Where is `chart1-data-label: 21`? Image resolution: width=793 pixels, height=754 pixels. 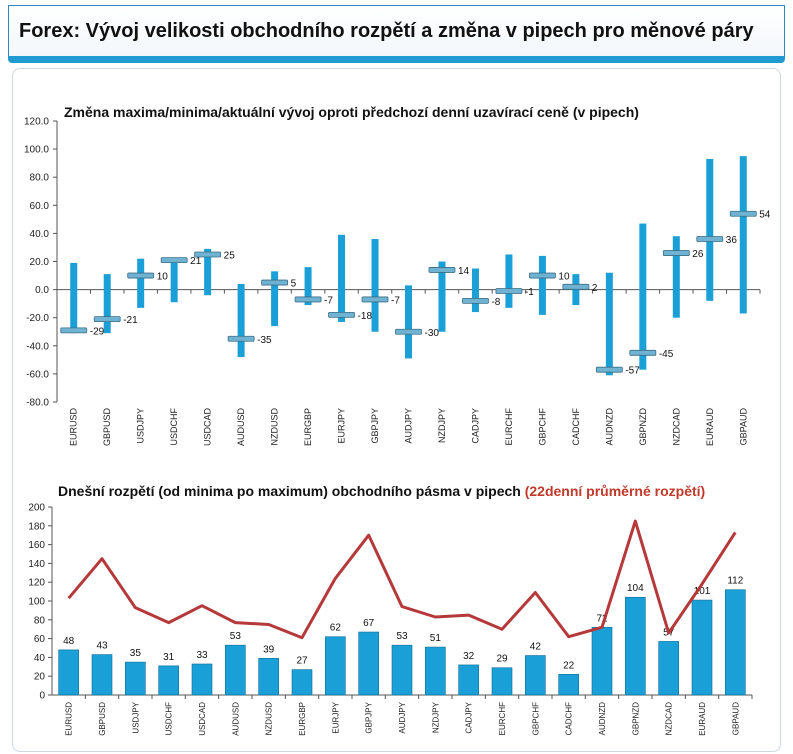
chart1-data-label: 21 is located at coordinates (196, 261).